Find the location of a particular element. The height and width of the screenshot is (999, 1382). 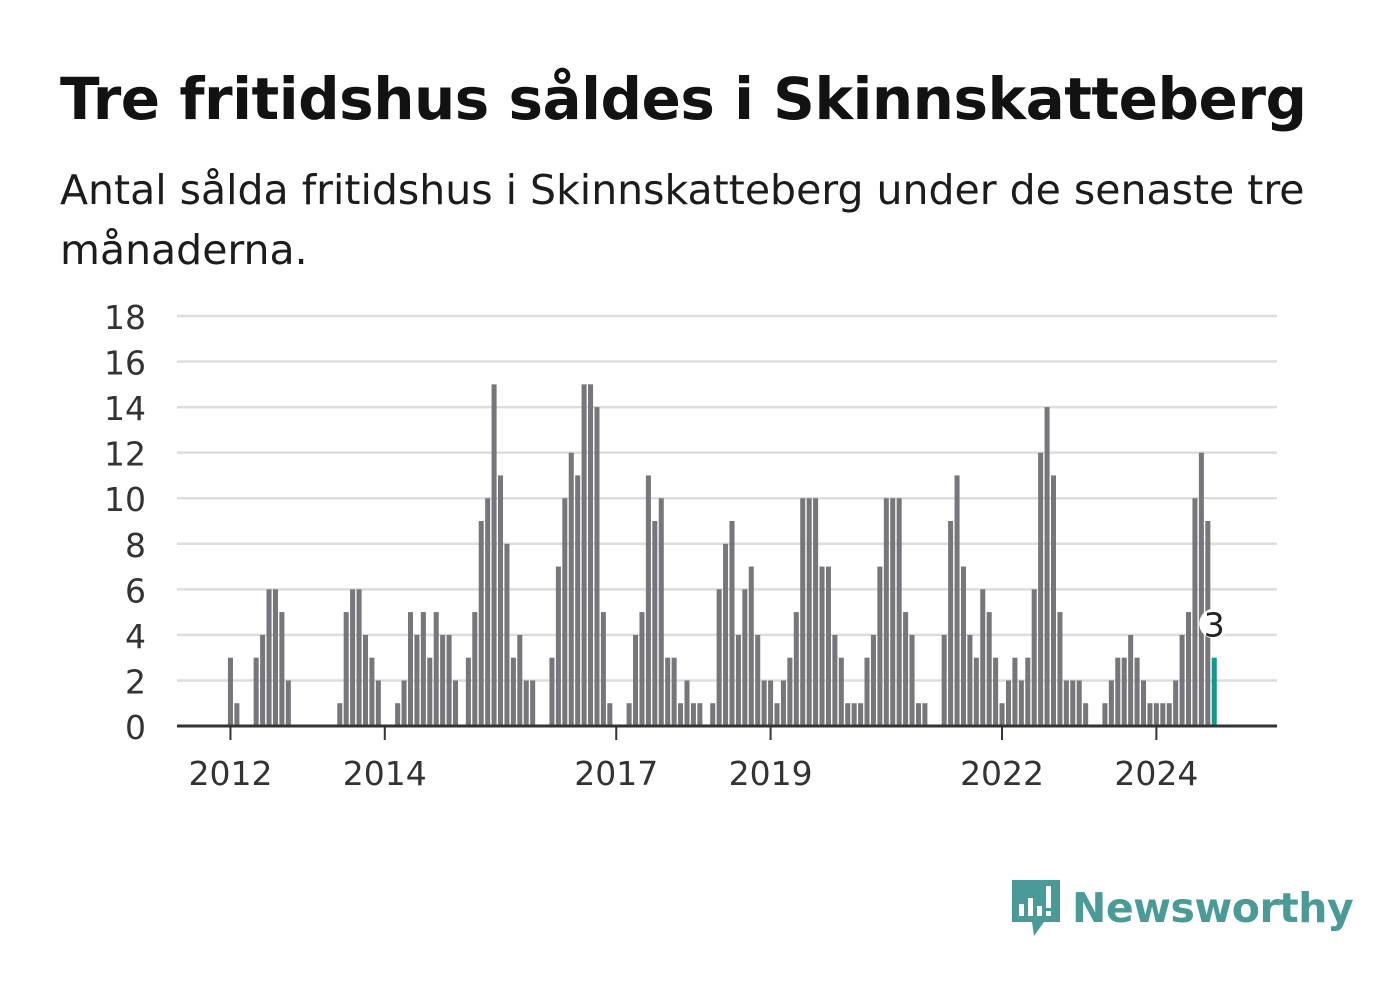

x-tick-label: 2019 is located at coordinates (771, 773).